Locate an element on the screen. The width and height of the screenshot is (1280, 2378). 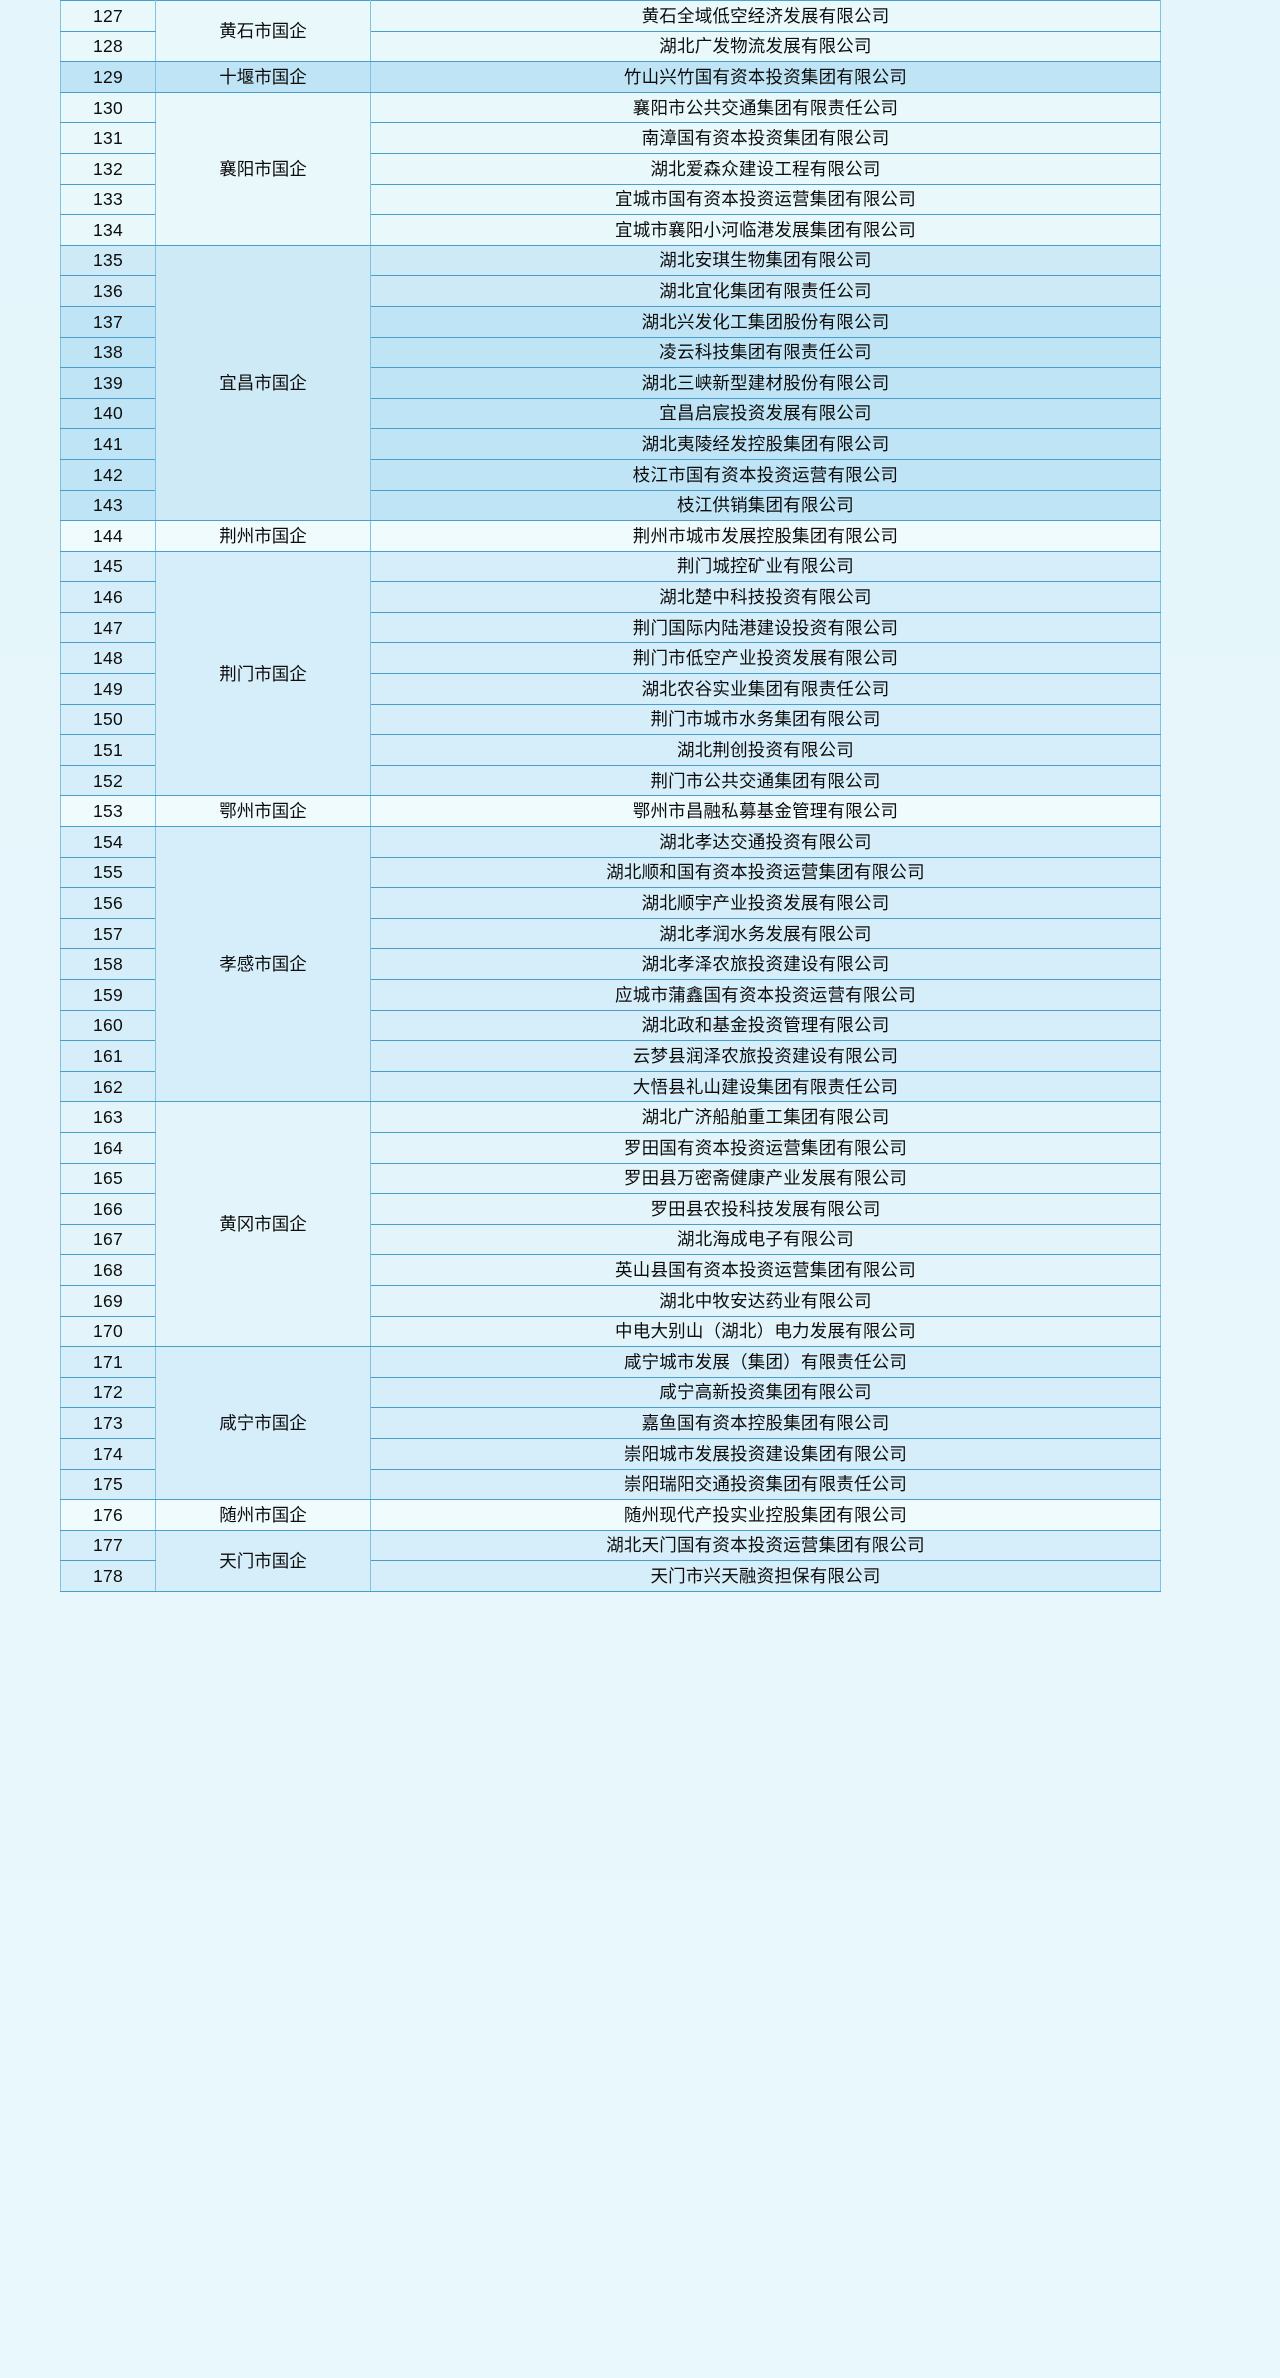
company-name-cell: 湖北楚中科技投资有限公司 is located at coordinates (765, 597).